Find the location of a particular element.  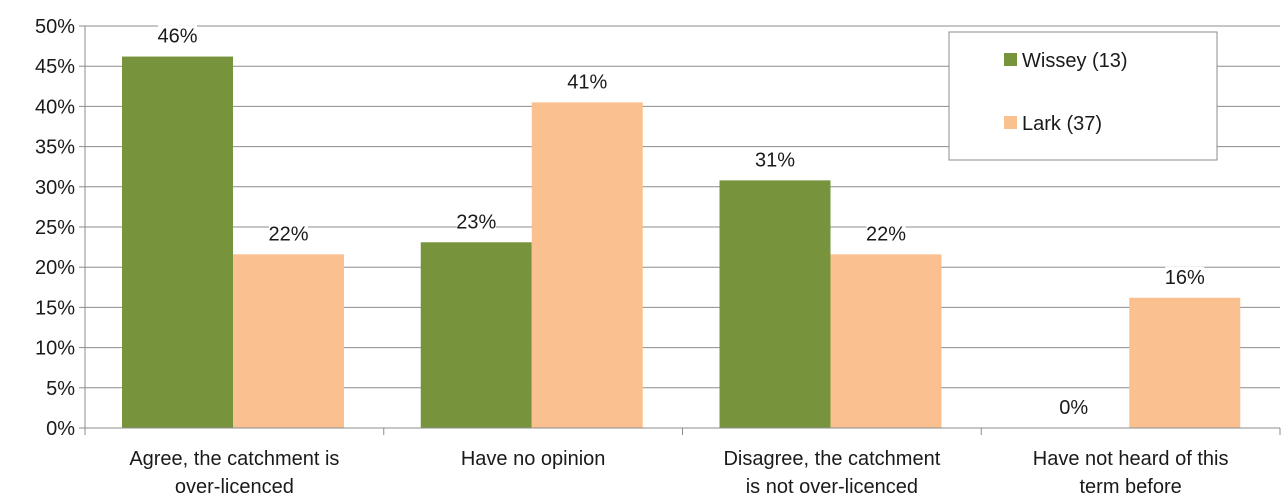

data-label: 46% is located at coordinates (177, 37).